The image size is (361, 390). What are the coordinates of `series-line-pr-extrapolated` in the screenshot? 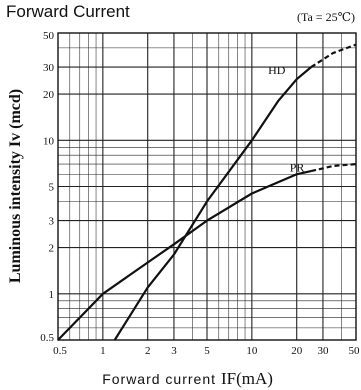 It's located at (333, 168).